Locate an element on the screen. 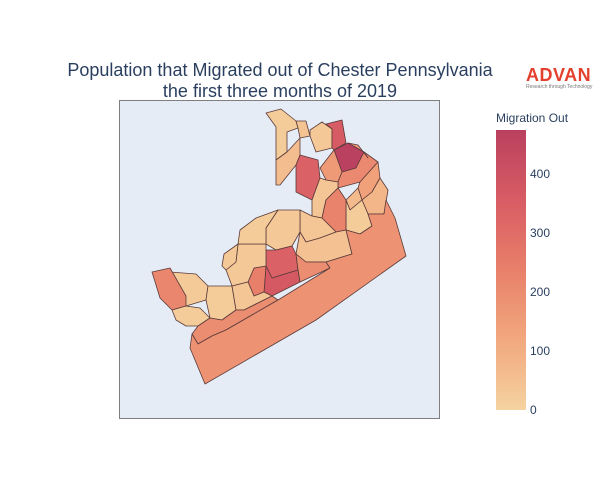 Image resolution: width=600 pixels, height=500 pixels. colorbar-tick-label: 200 is located at coordinates (540, 292).